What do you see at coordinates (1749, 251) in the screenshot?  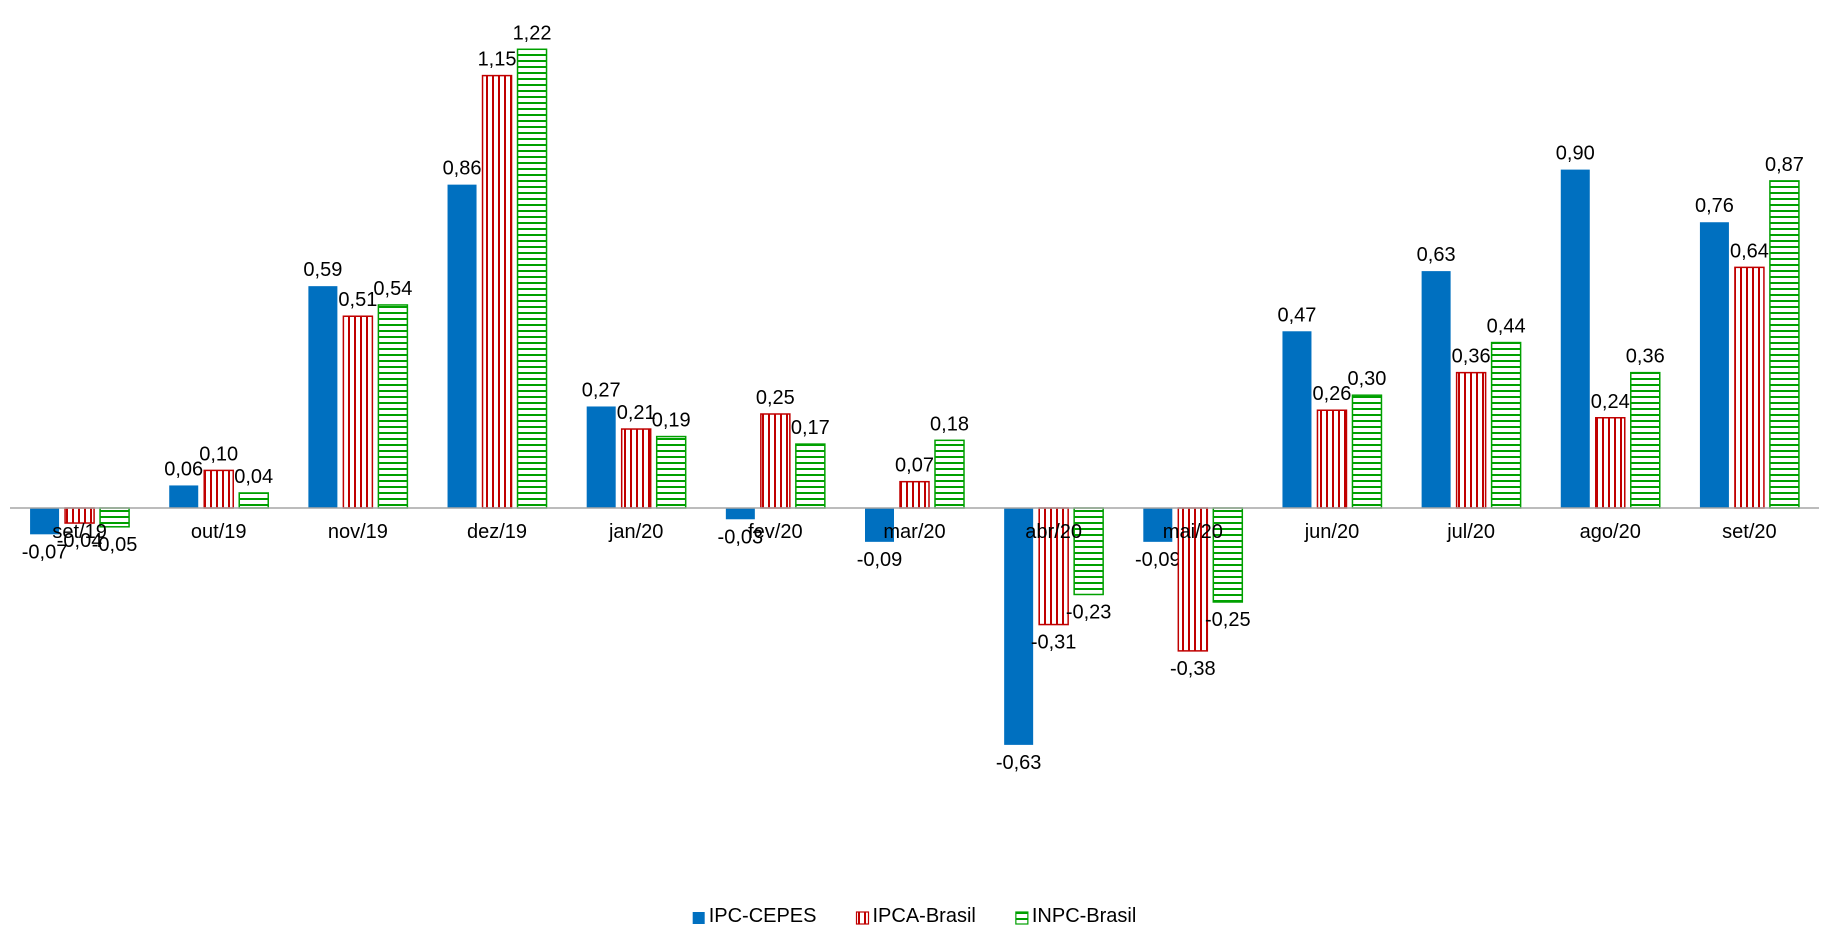 I see `value-label: 0,64` at bounding box center [1749, 251].